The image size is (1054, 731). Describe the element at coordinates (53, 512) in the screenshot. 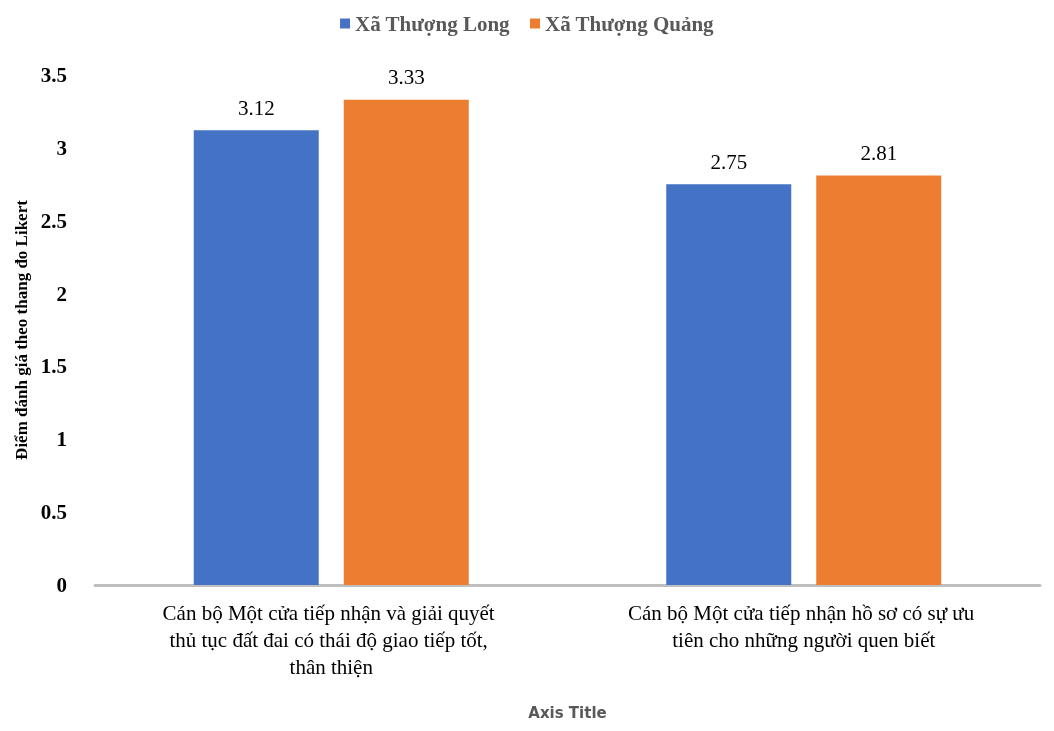

I see `y-tick-label: 0.5` at that location.